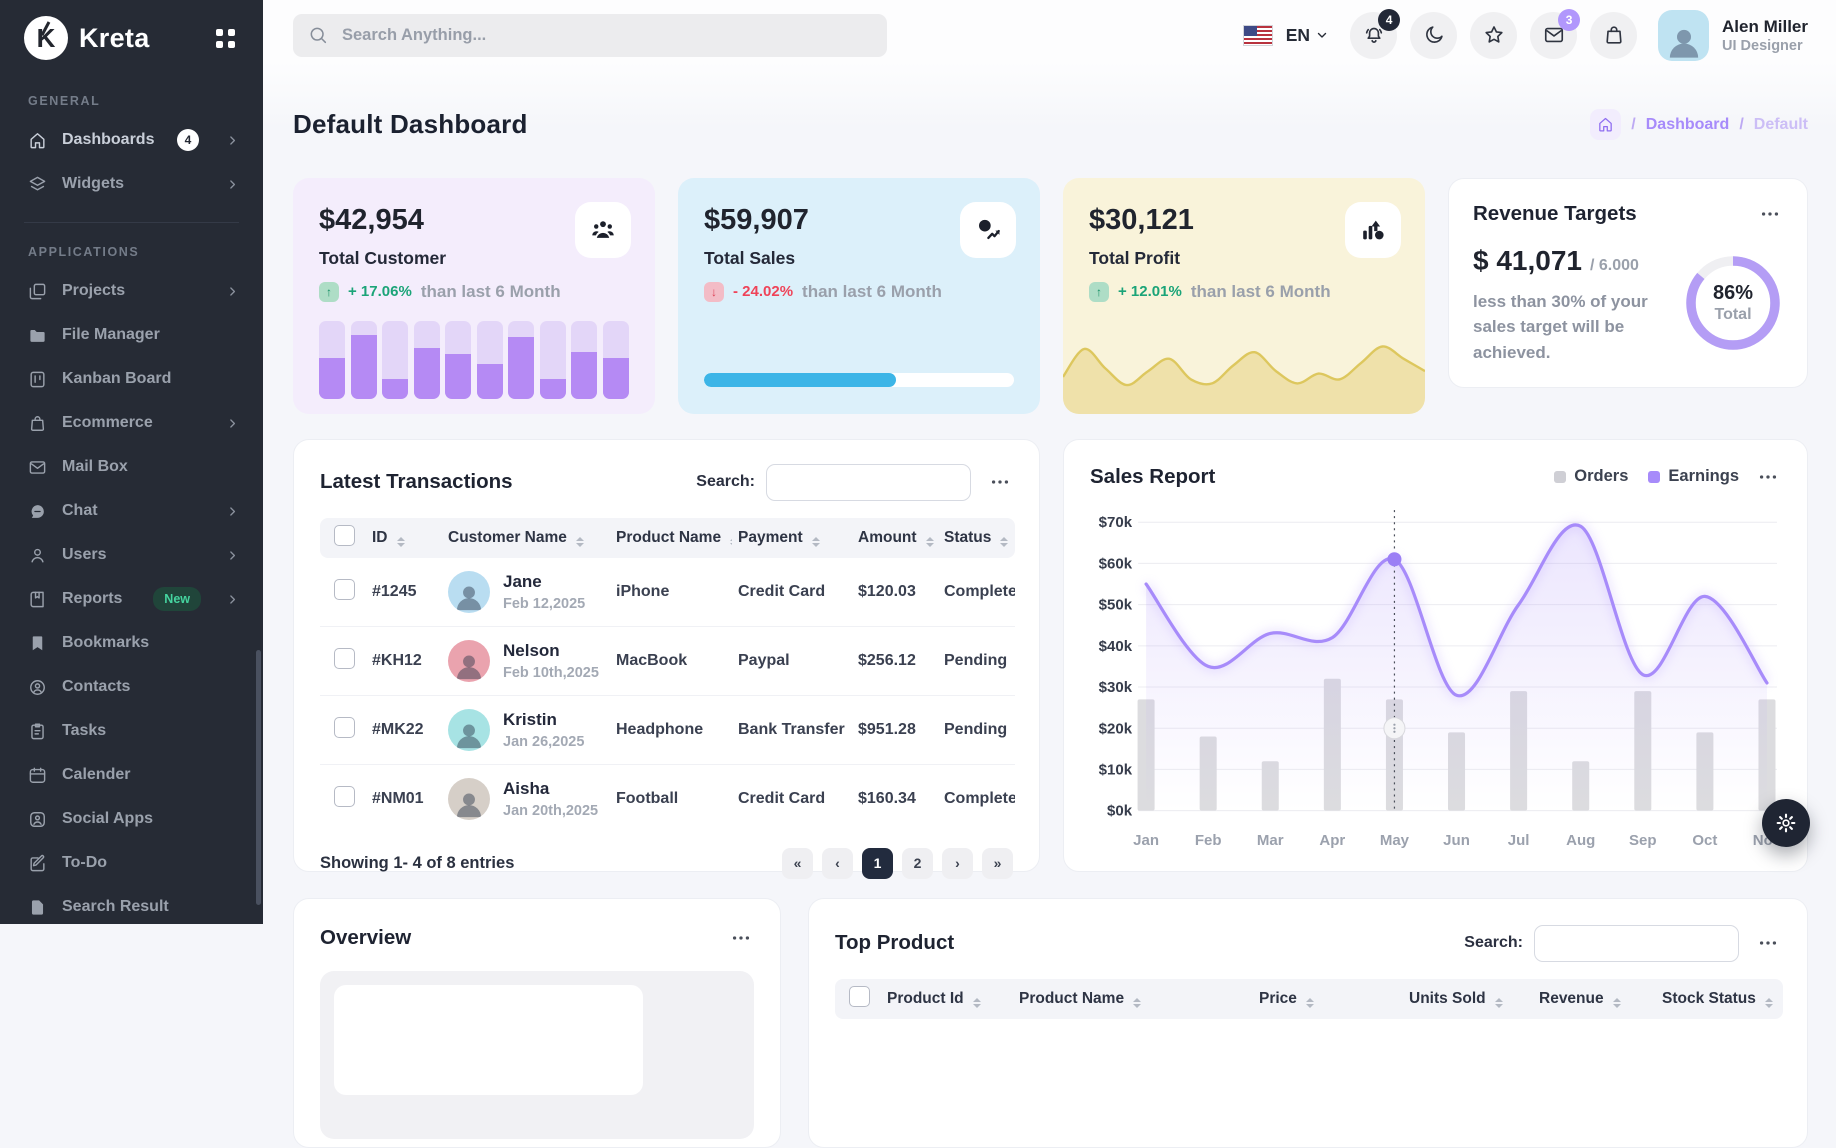 This screenshot has height=1148, width=1836. I want to click on card-title: Latest Transactions, so click(416, 482).